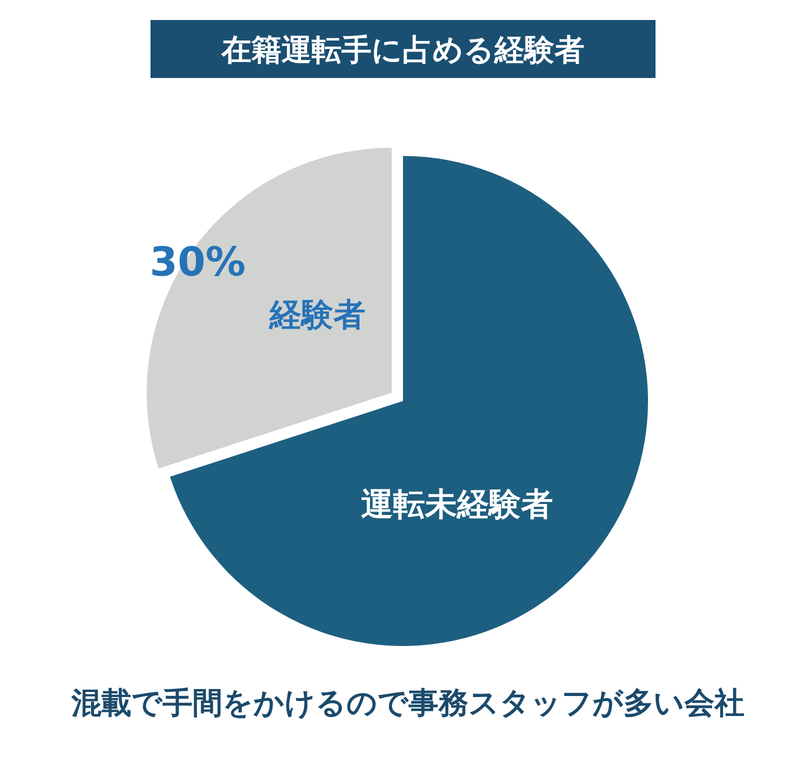  I want to click on slice-label: 経験者, so click(317, 315).